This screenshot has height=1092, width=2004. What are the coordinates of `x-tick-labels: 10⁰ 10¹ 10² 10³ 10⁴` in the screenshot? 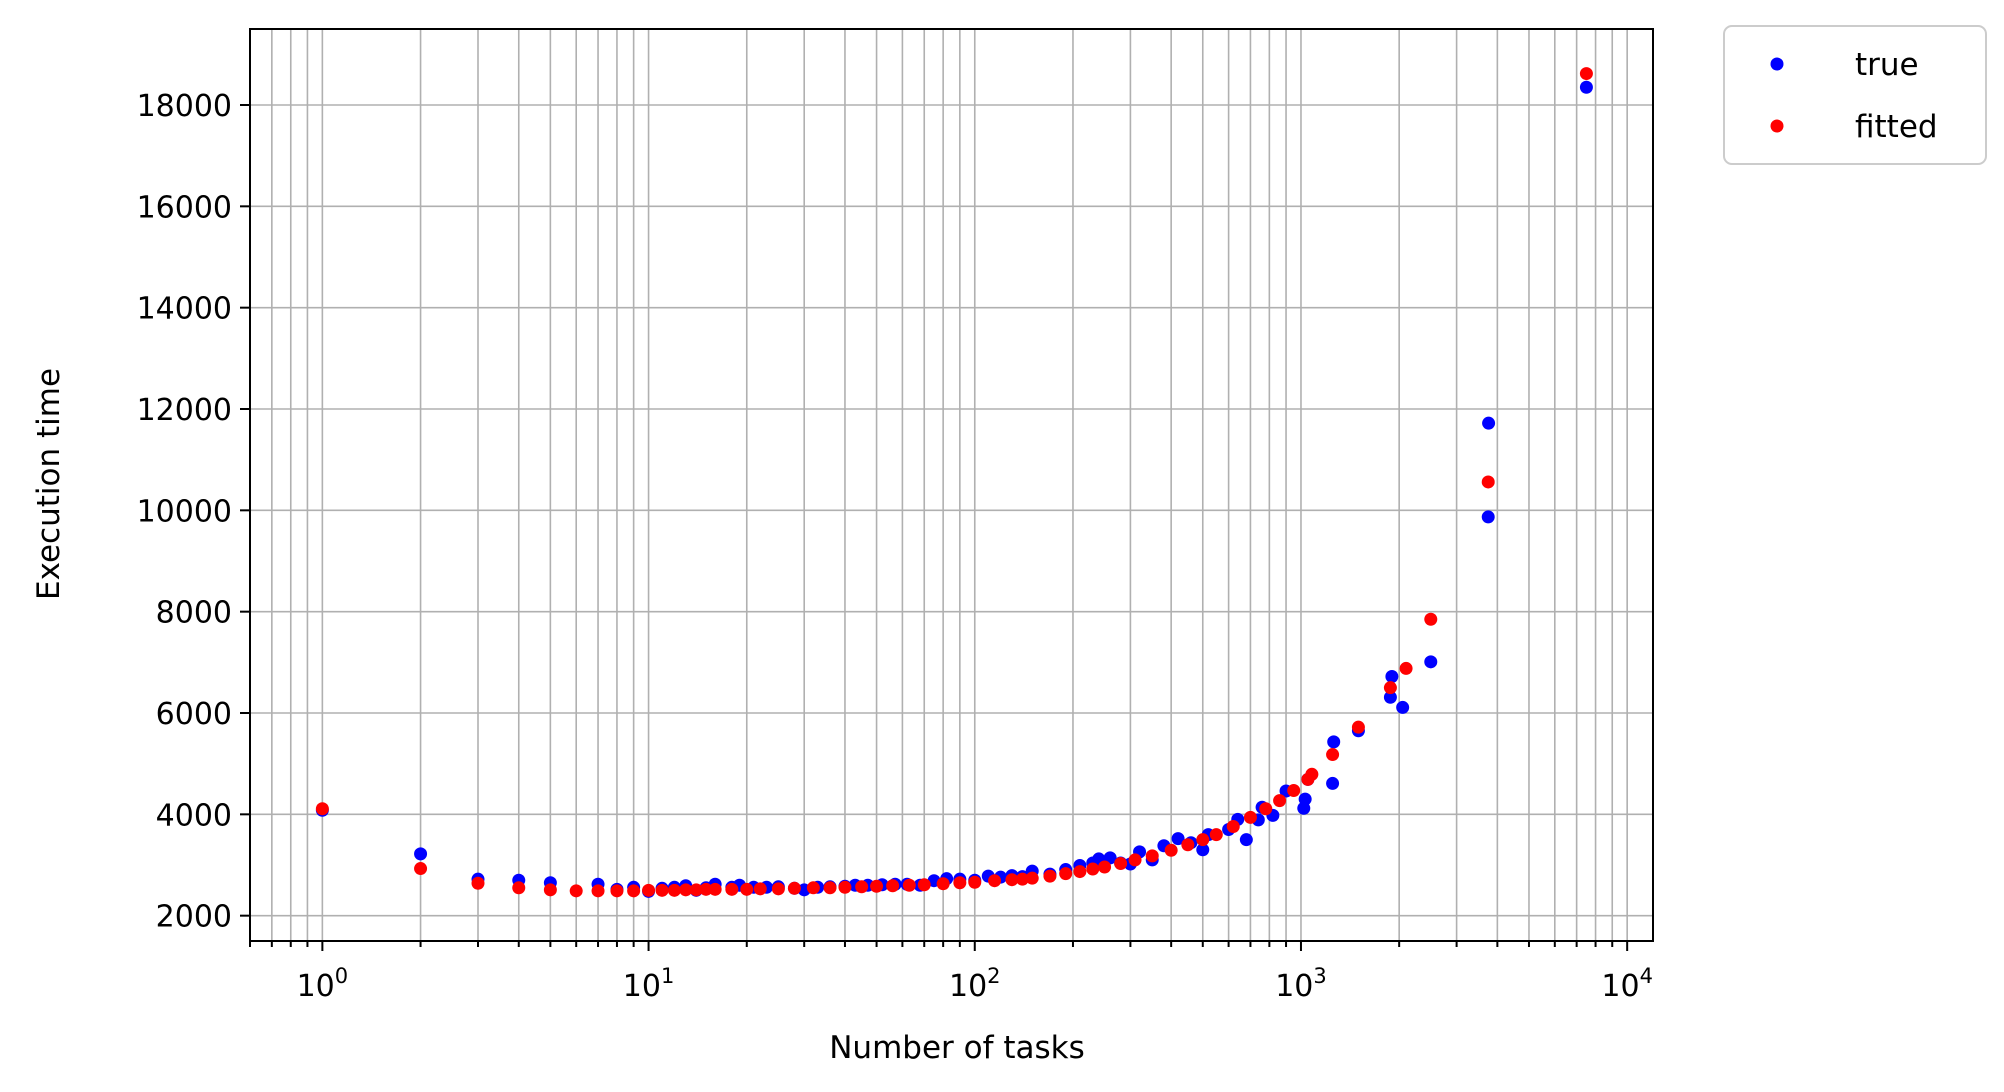 It's located at (975, 984).